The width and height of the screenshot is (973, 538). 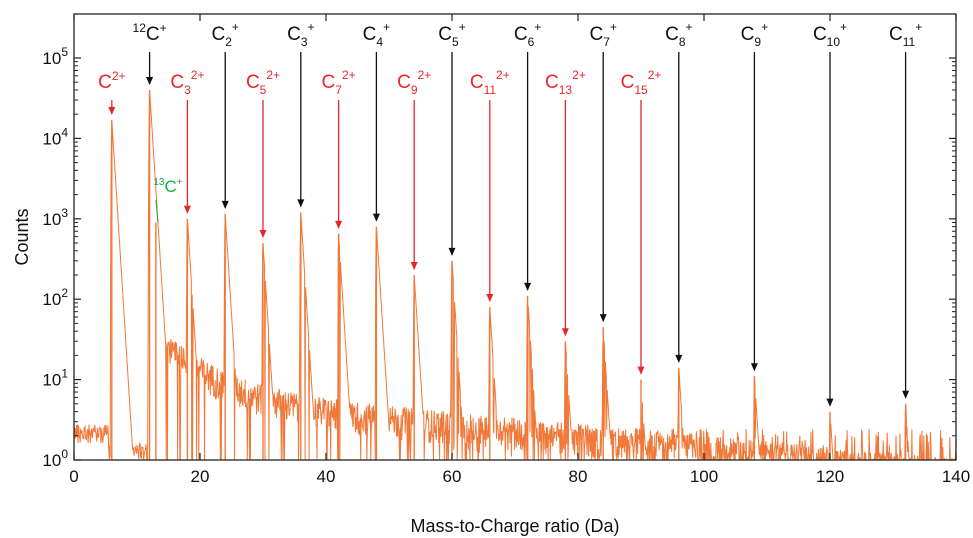 What do you see at coordinates (641, 82) in the screenshot?
I see `ion-label: C152+` at bounding box center [641, 82].